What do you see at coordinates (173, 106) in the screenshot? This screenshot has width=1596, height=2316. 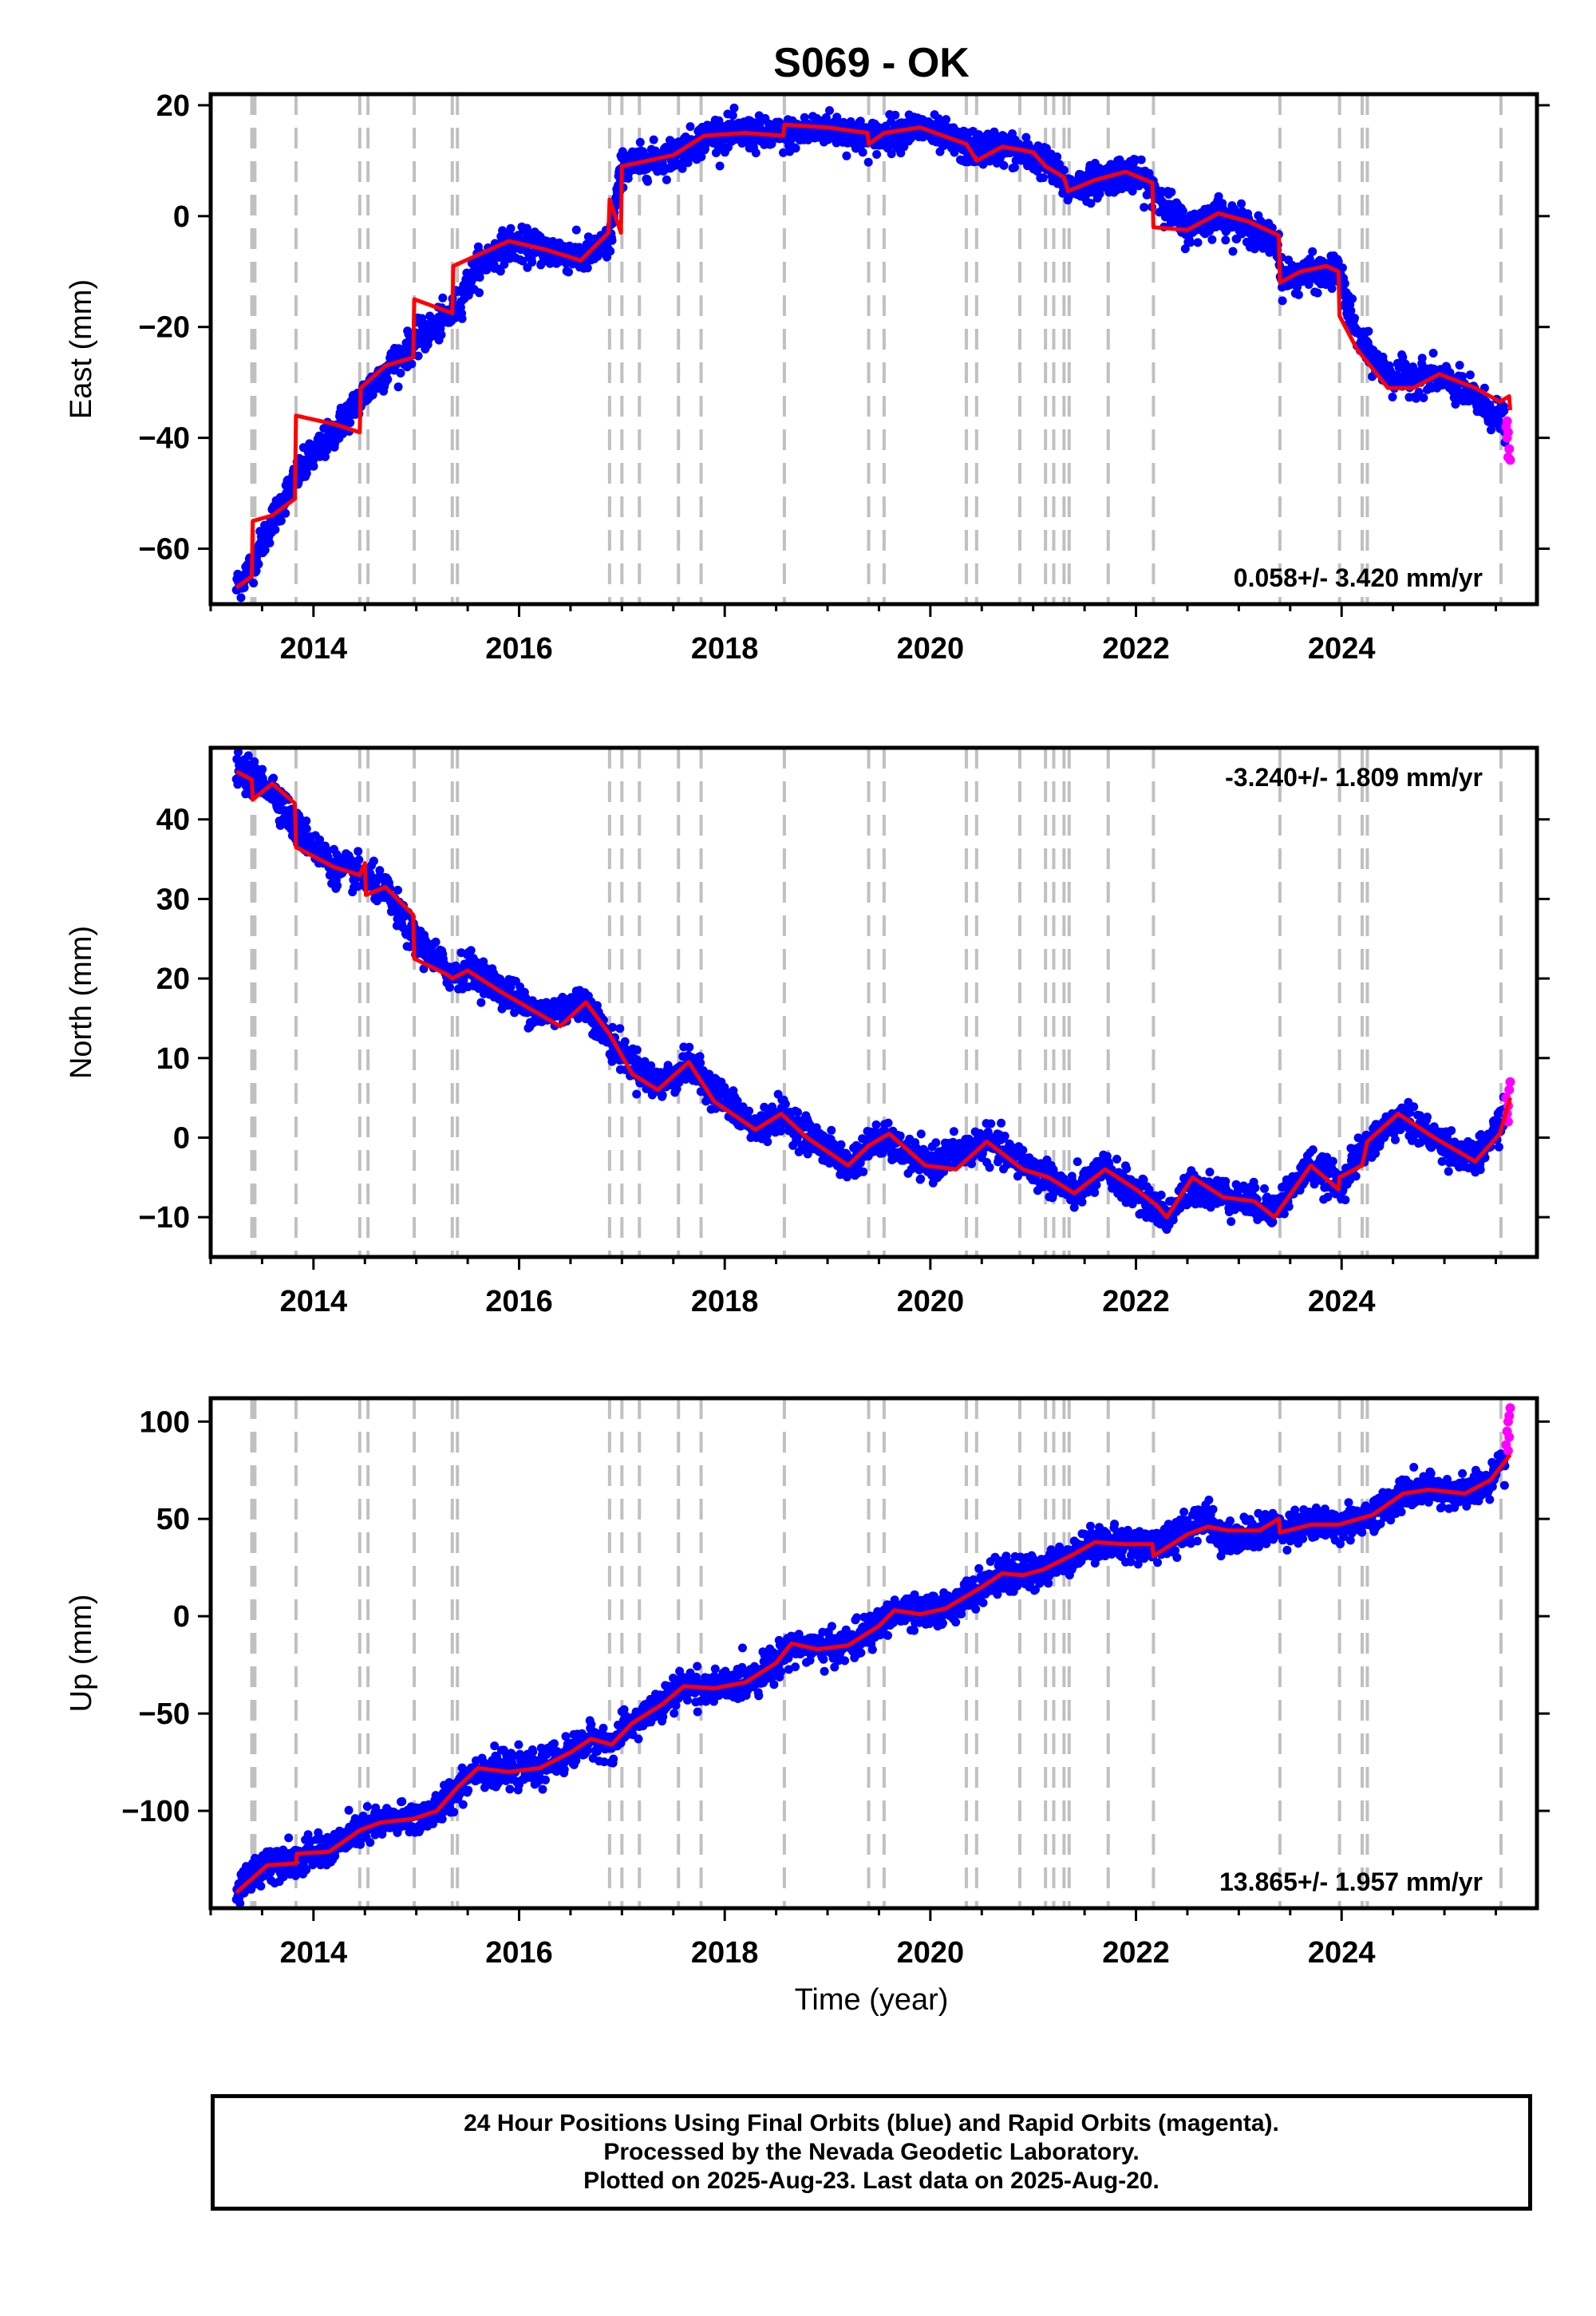 I see `y-tick-label: 20` at bounding box center [173, 106].